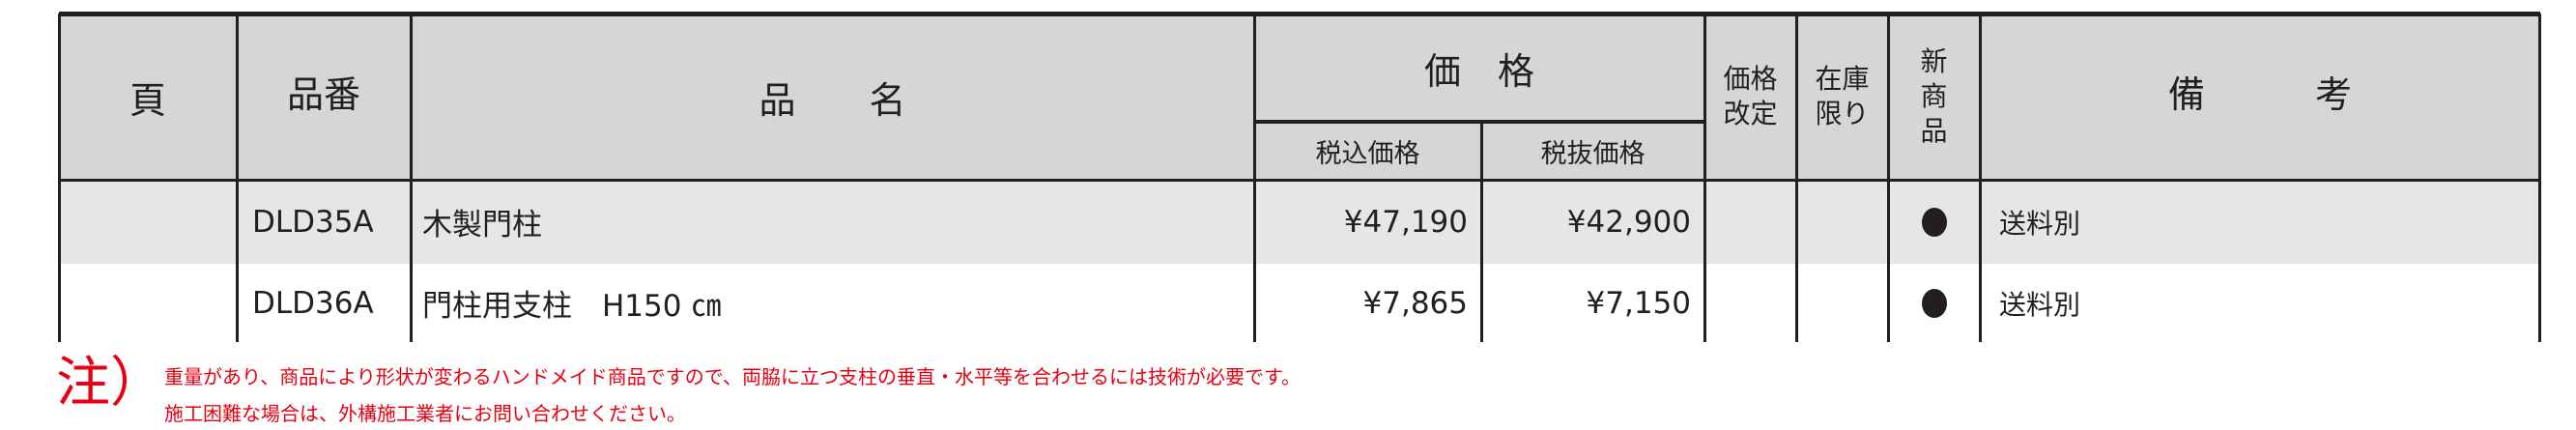 The image size is (2576, 430). Describe the element at coordinates (1479, 122) in the screenshot. I see `price-subheader-border` at that location.